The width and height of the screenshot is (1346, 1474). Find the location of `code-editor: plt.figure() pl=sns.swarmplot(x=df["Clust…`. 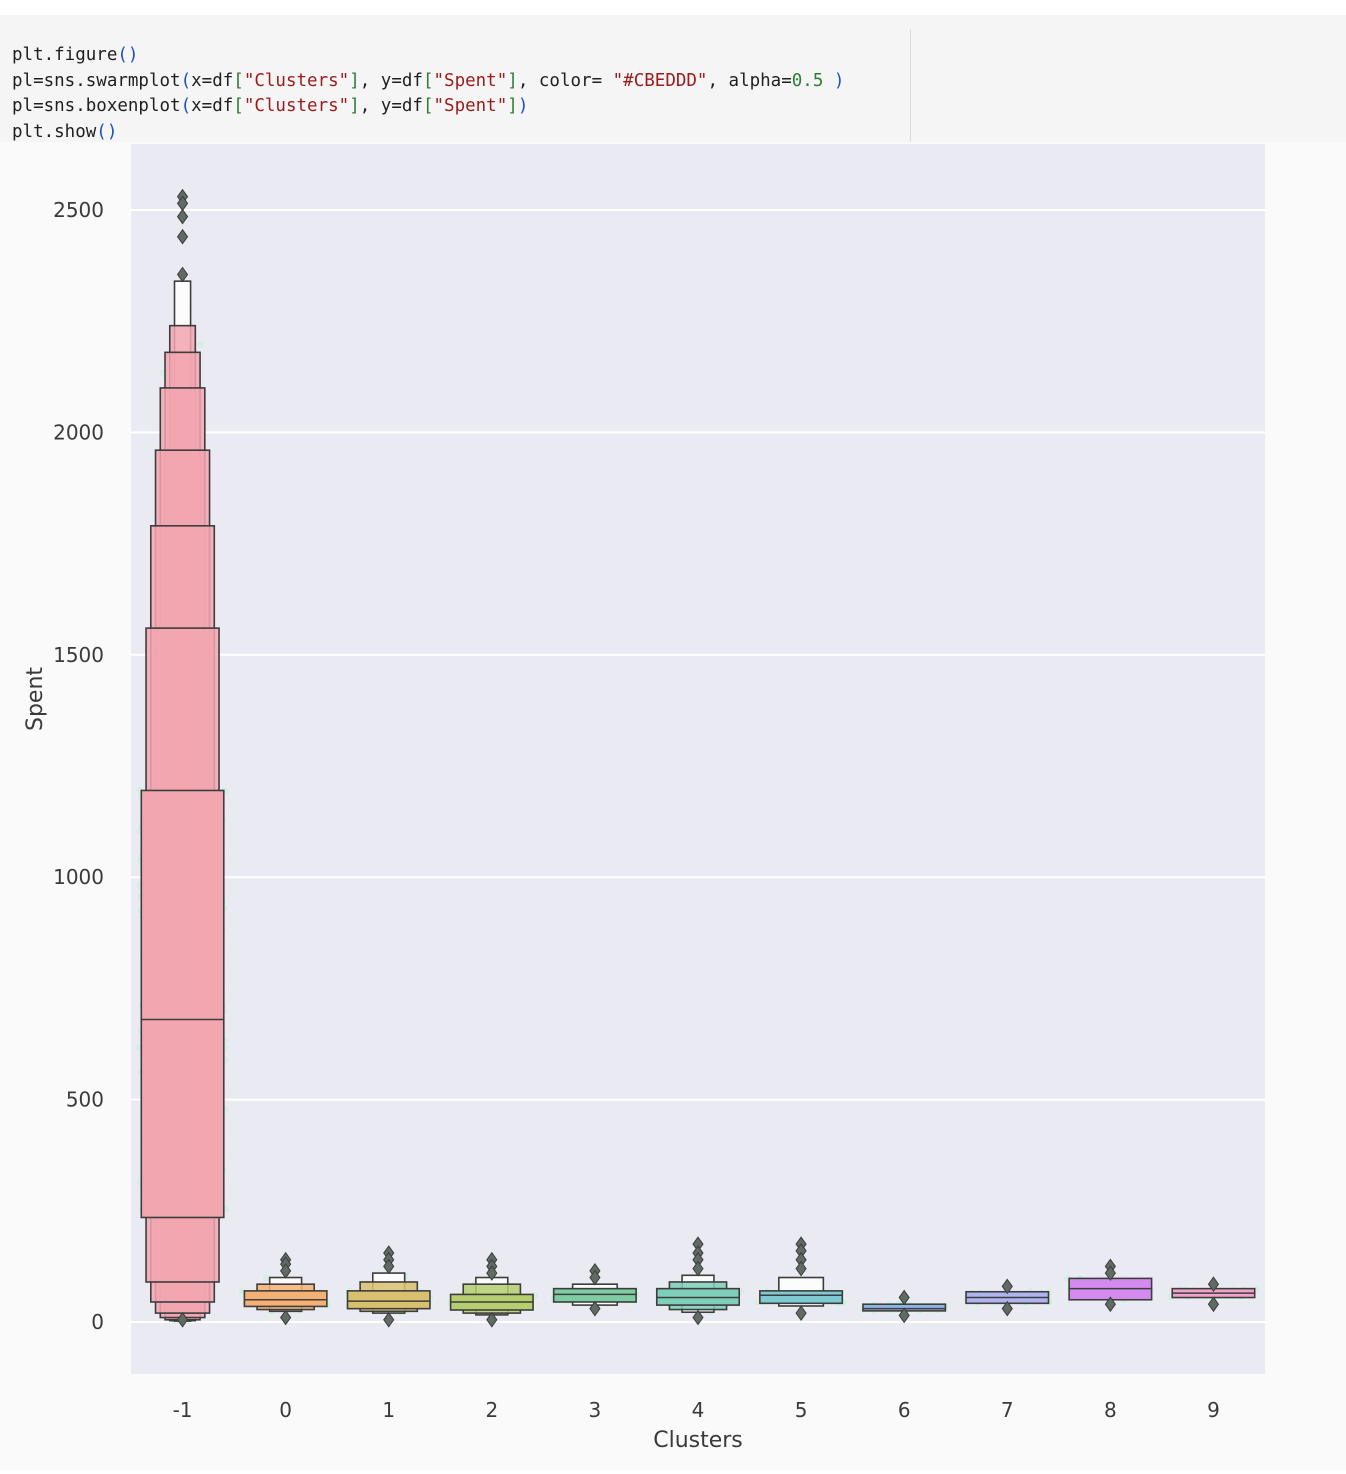

code-editor: plt.figure() pl=sns.swarmplot(x=df["Clust… is located at coordinates (428, 94).